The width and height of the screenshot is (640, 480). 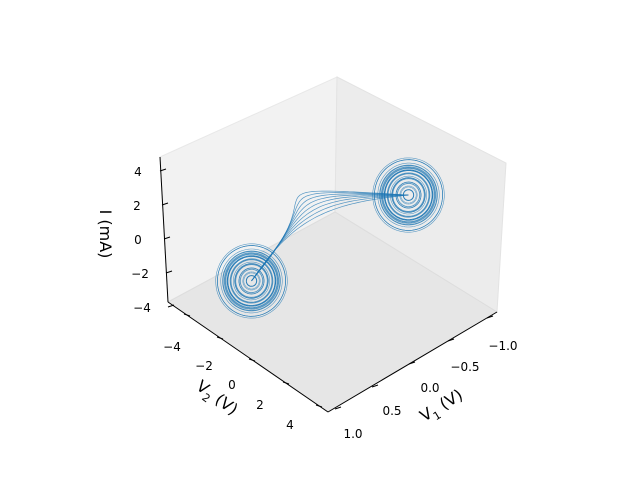 What do you see at coordinates (138, 240) in the screenshot?
I see `z-tick-label: 0` at bounding box center [138, 240].